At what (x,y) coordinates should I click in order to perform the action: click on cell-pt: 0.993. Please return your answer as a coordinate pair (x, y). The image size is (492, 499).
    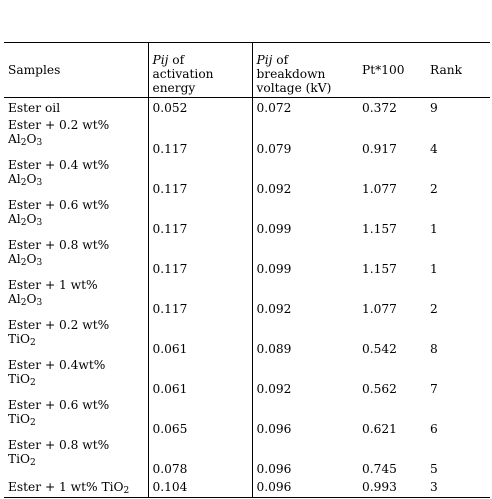
    Looking at the image, I should click on (379, 487).